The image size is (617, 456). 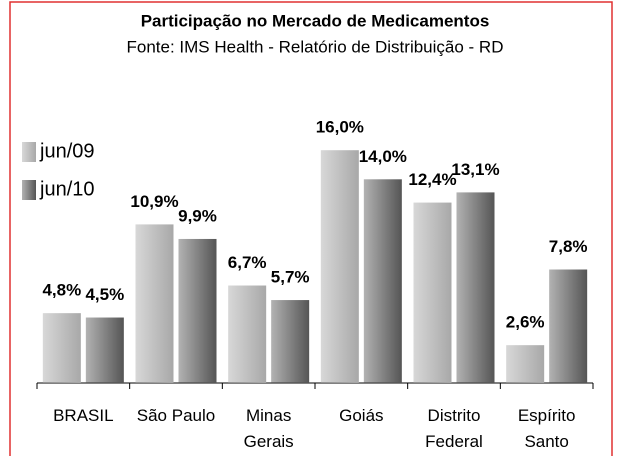 I want to click on data-label: 13,1%, so click(x=475, y=169).